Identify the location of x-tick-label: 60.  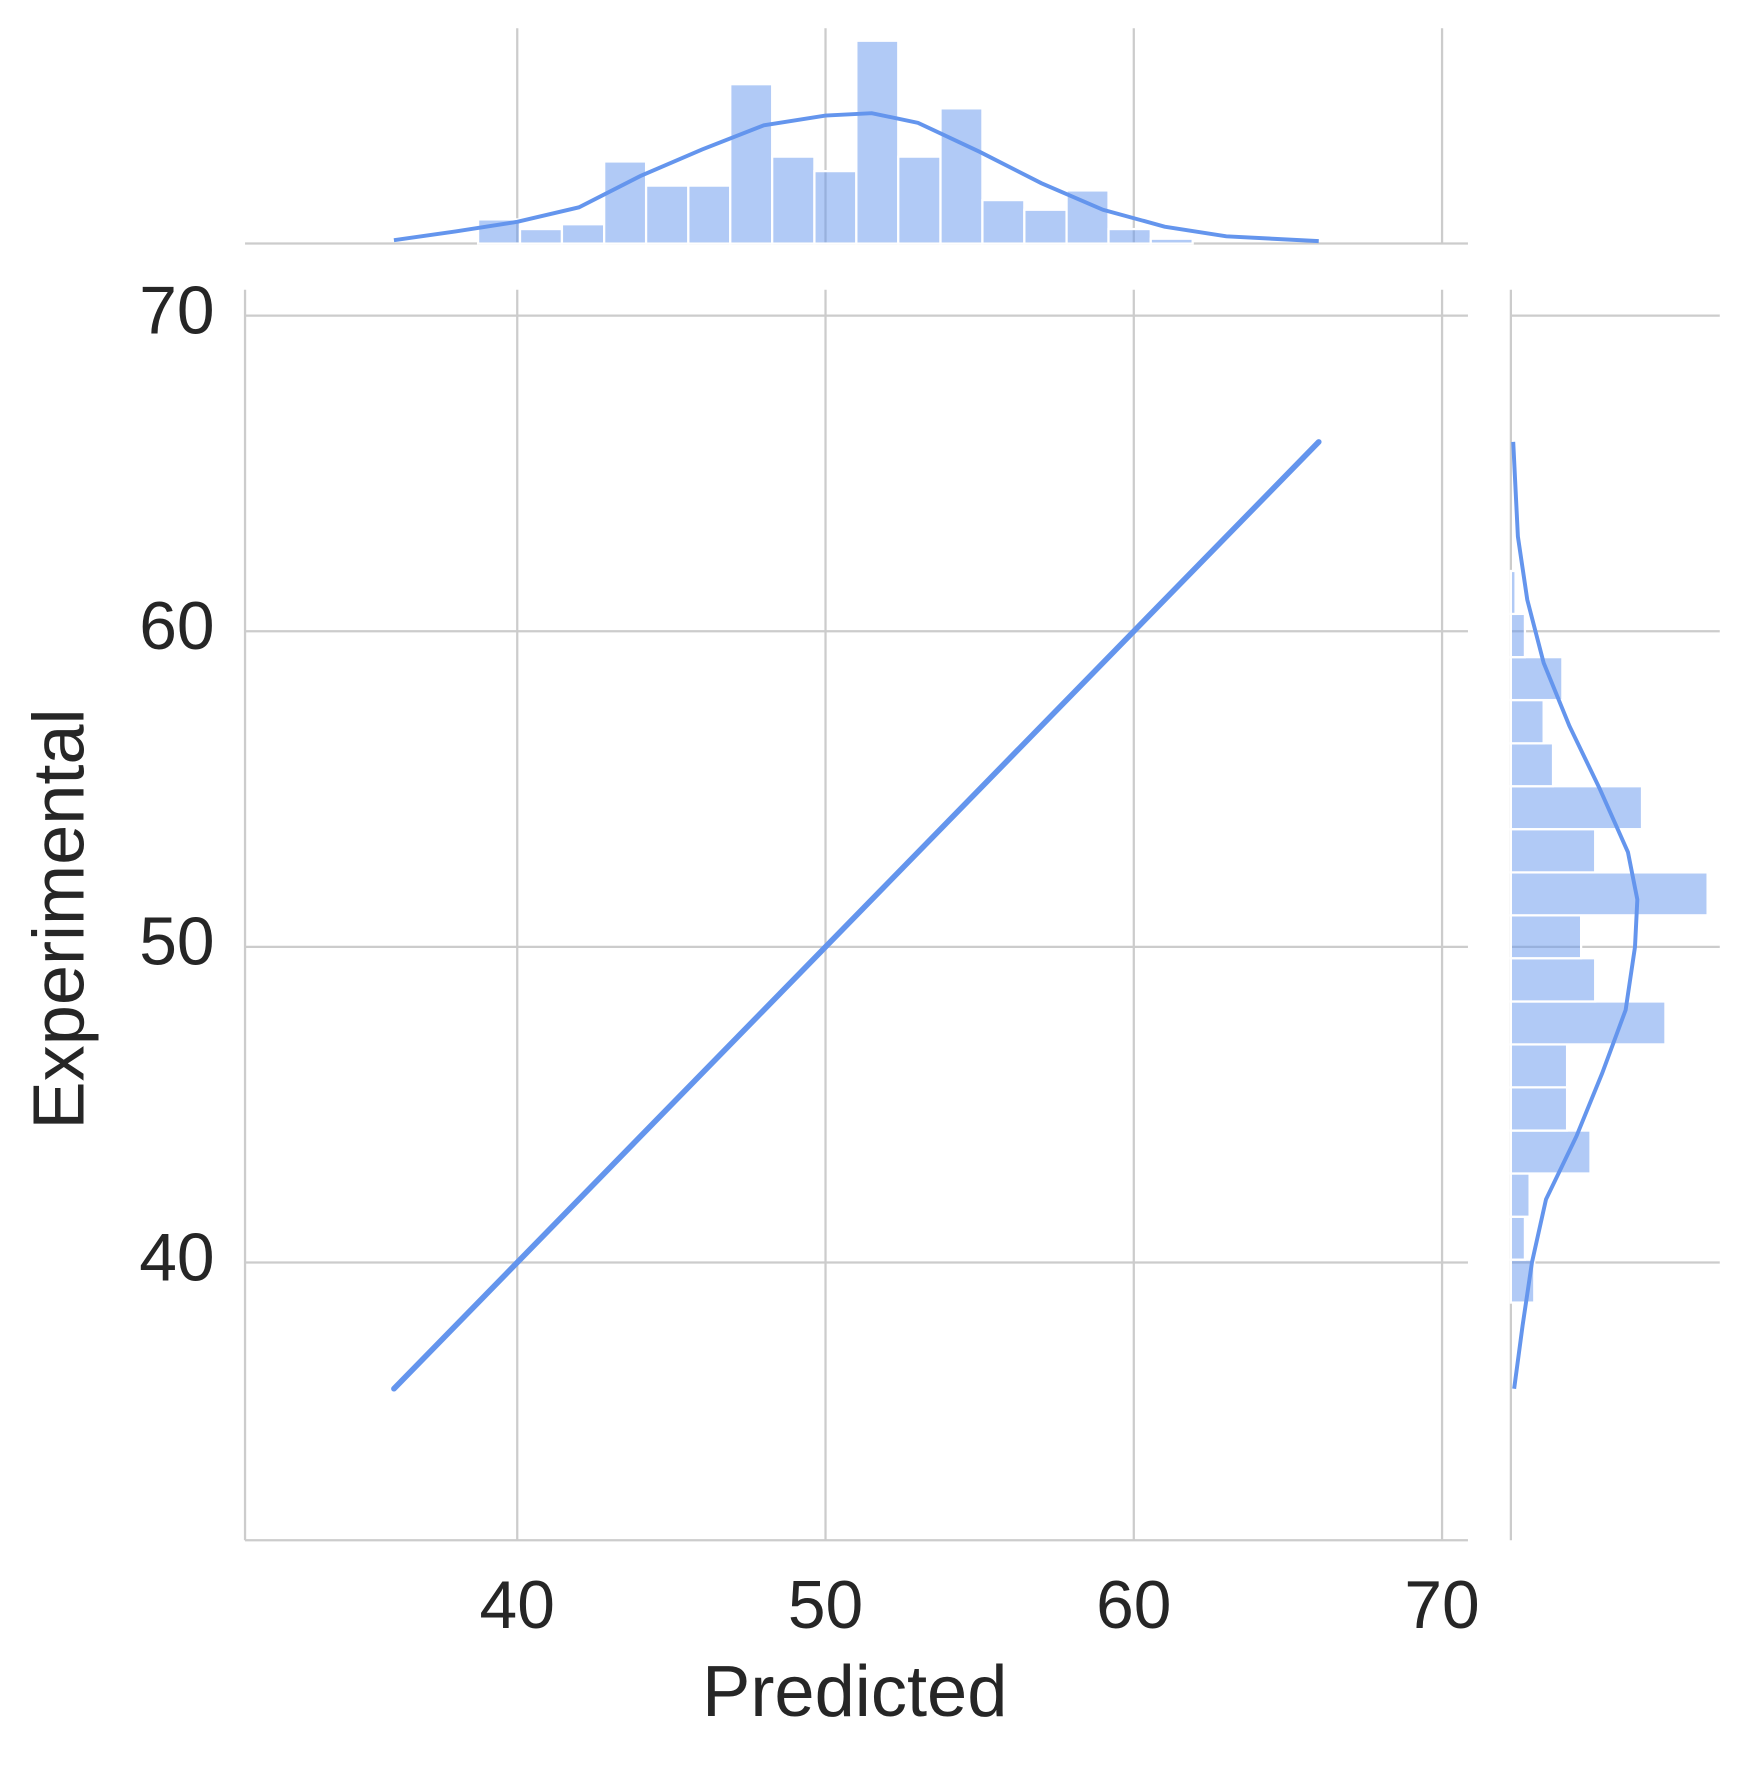
(1133, 1605).